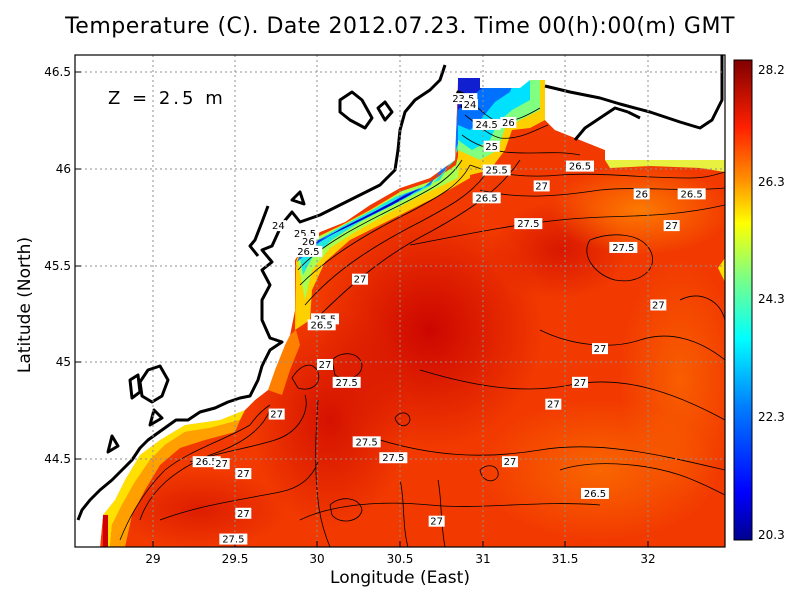 Image resolution: width=800 pixels, height=600 pixels. I want to click on contour-label-text: 24.5, so click(487, 125).